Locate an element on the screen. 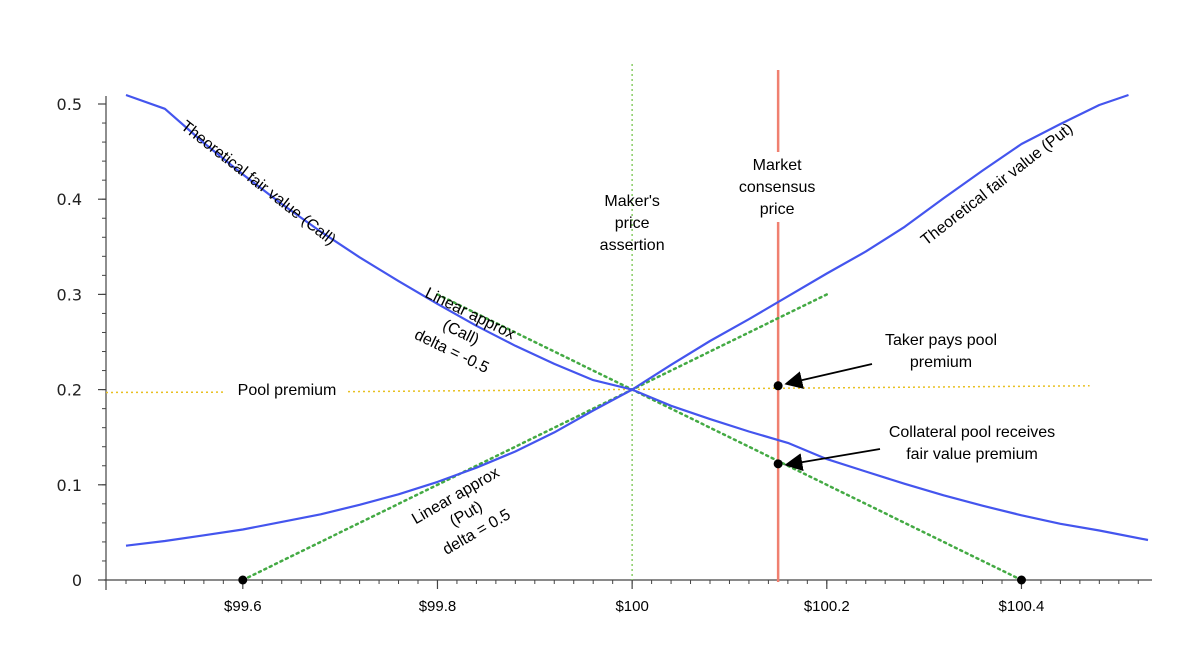 The image size is (1200, 664). x-tick-label: $99.6 is located at coordinates (243, 606).